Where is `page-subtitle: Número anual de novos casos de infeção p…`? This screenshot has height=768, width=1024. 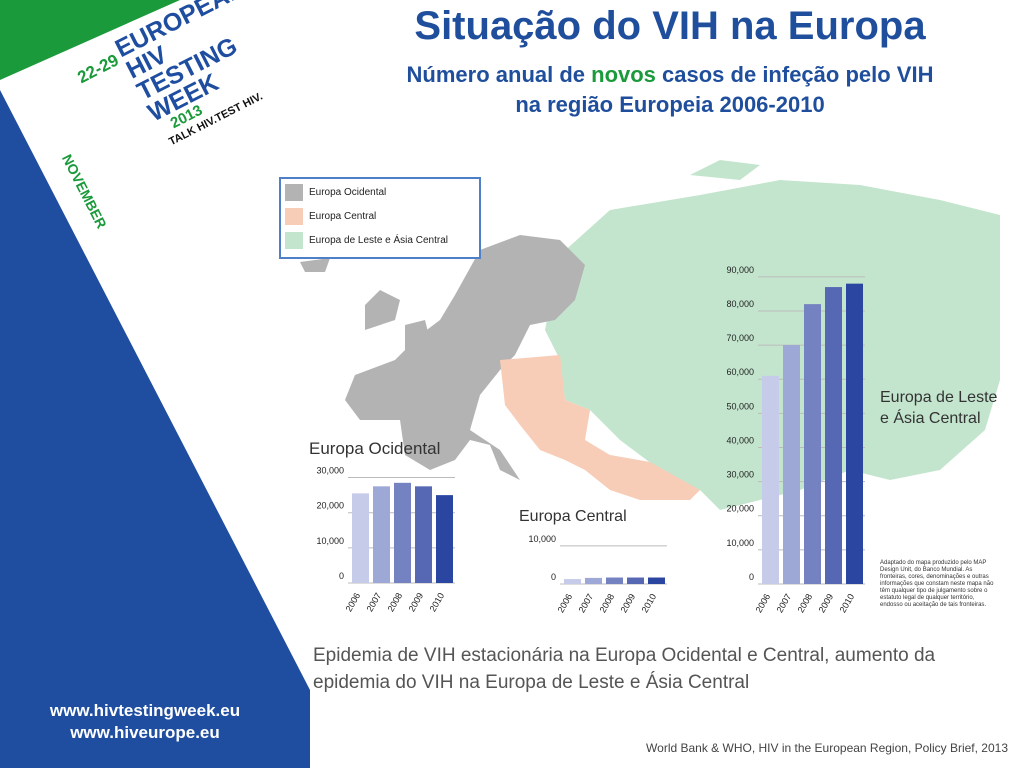
page-subtitle: Número anual de novos casos de infeção p… is located at coordinates (670, 90).